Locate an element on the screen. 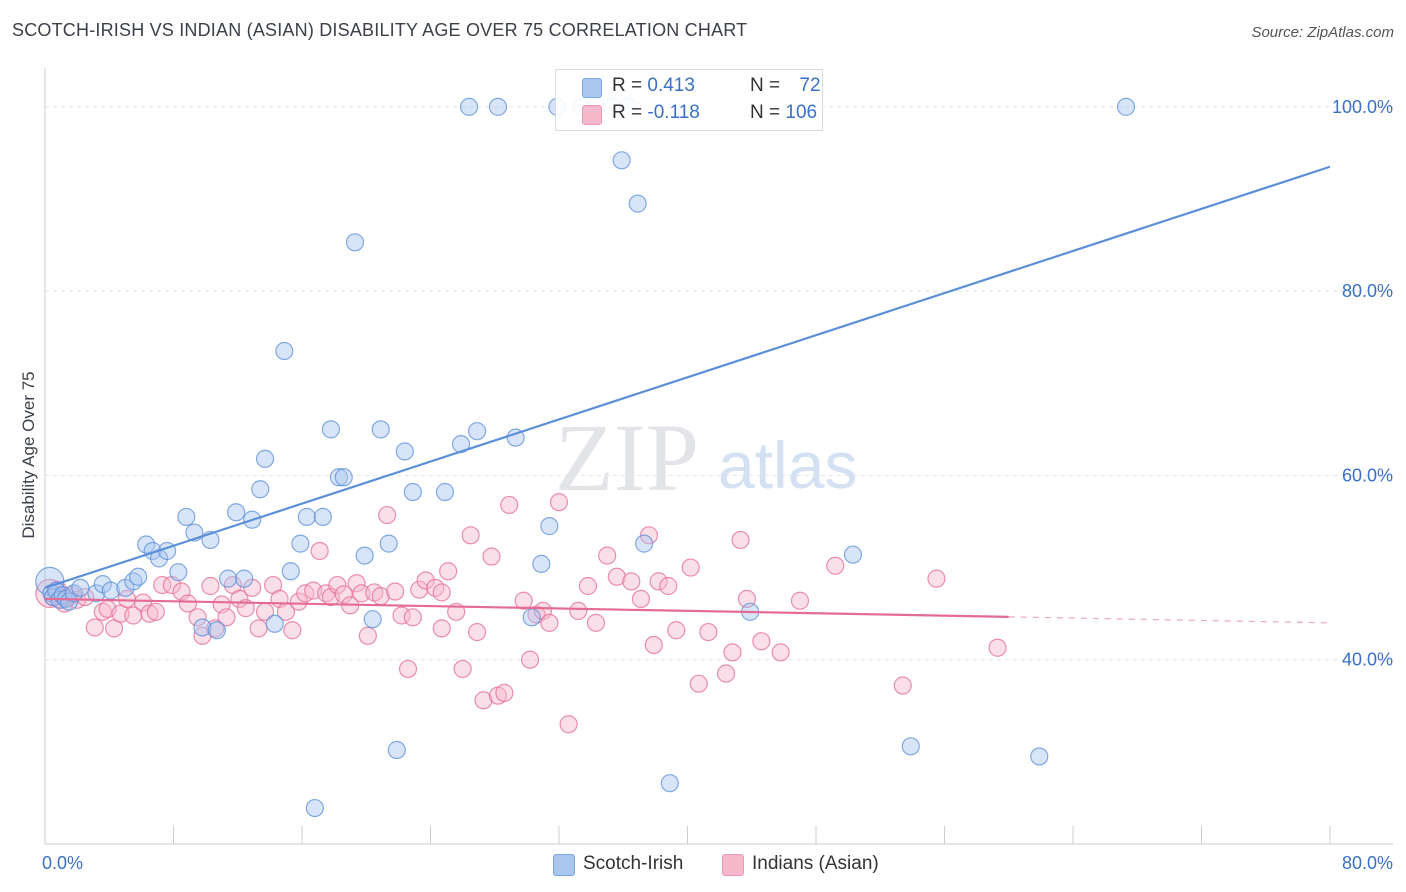 The image size is (1406, 892). r-value: 0.413 is located at coordinates (671, 85).